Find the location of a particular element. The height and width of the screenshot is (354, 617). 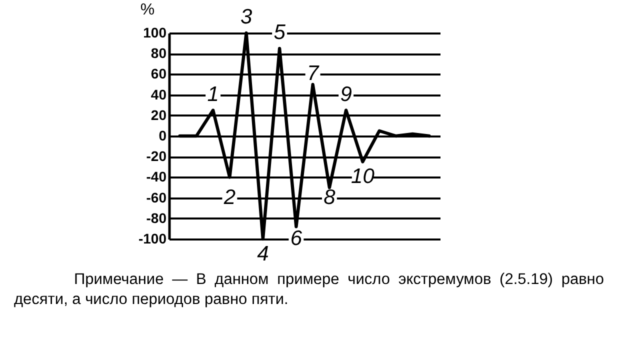

annotation: 1 is located at coordinates (213, 94).